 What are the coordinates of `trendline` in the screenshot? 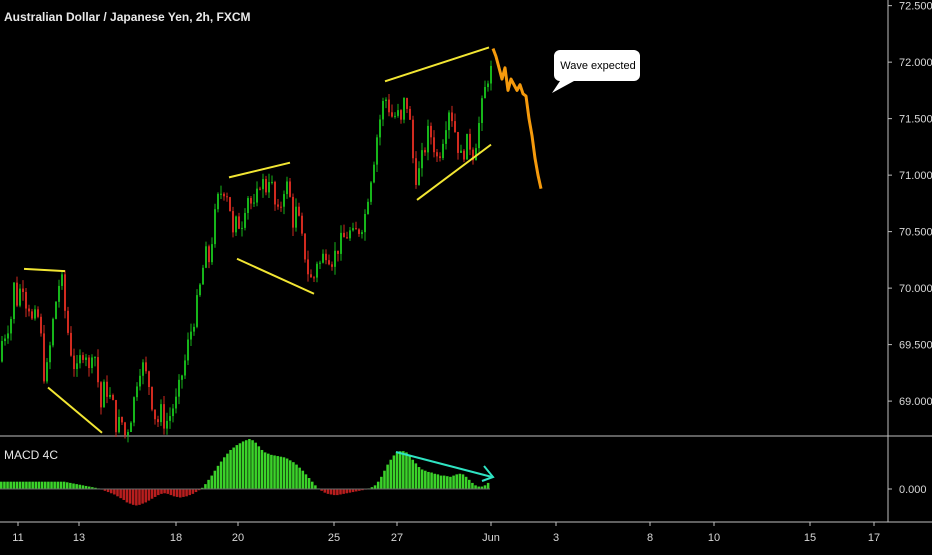 It's located at (44, 270).